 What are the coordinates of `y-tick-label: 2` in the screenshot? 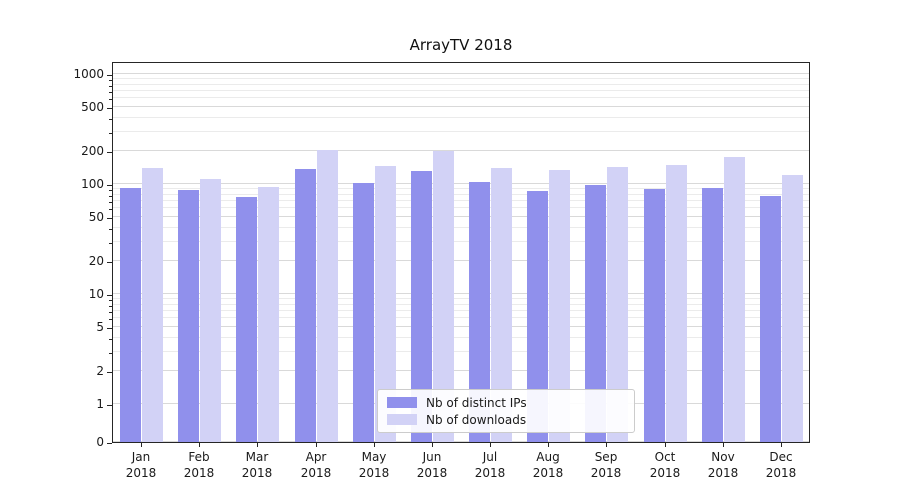 It's located at (100, 370).